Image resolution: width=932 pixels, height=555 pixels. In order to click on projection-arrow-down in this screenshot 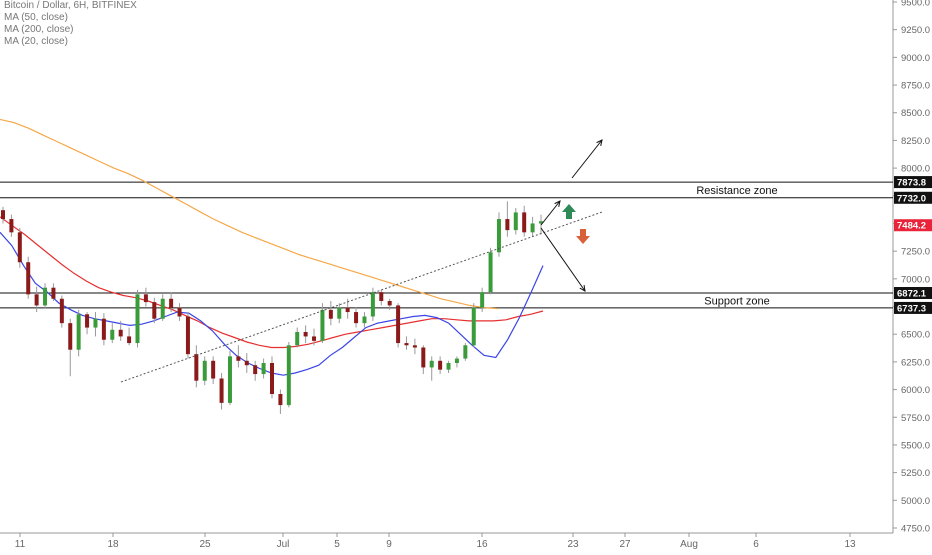, I will do `click(563, 259)`.